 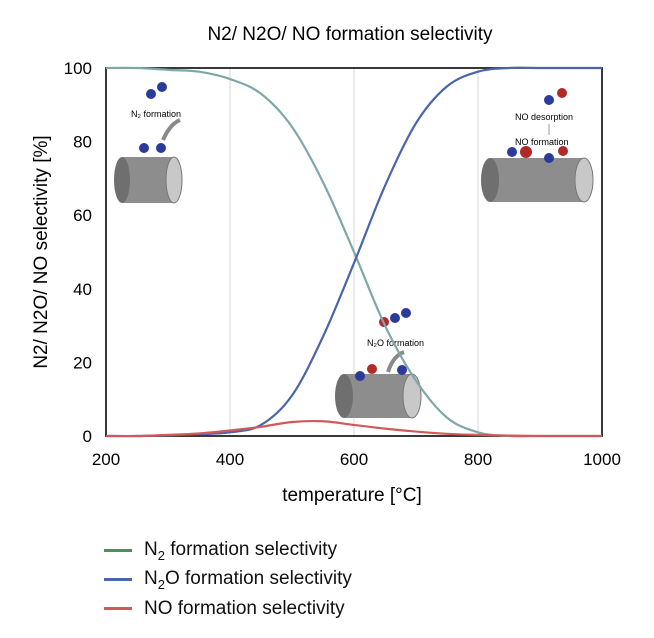 I want to click on x-tick-label: 200, so click(x=106, y=459).